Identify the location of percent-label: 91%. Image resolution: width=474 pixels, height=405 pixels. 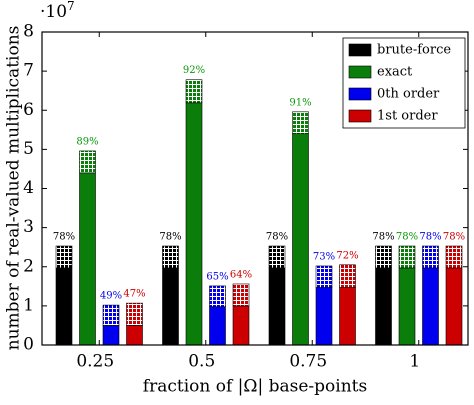
(300, 102).